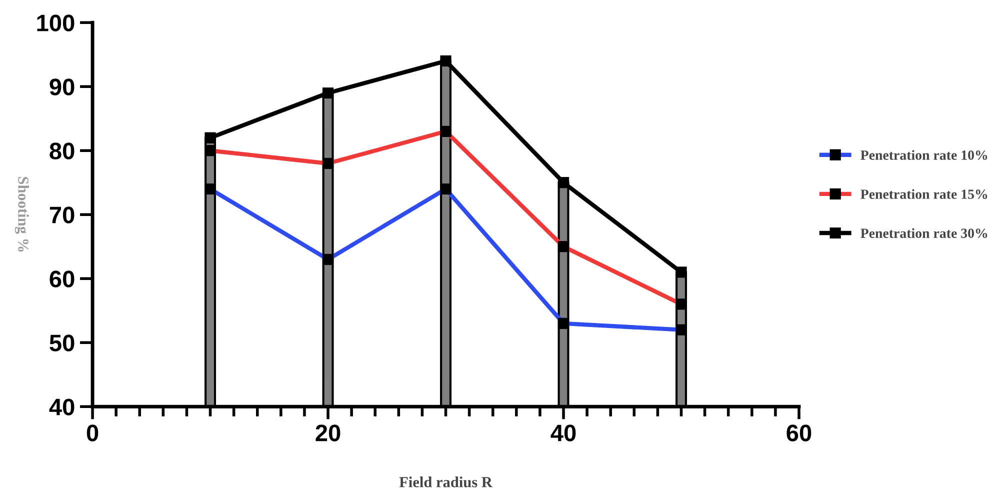  I want to click on y-tick-label: 50, so click(62, 343).